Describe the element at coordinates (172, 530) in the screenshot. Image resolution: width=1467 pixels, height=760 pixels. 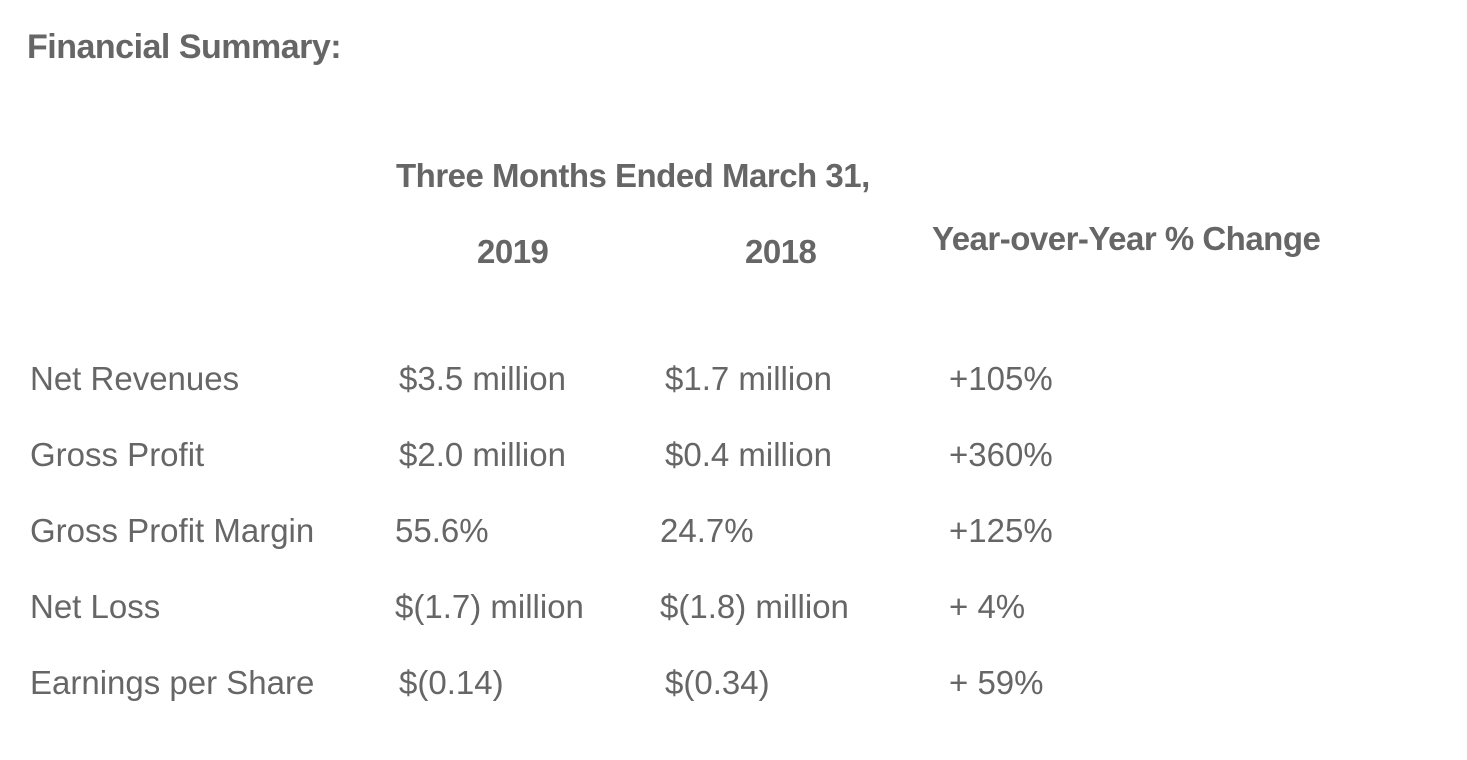
I see `row-label: Gross Profit Margin` at that location.